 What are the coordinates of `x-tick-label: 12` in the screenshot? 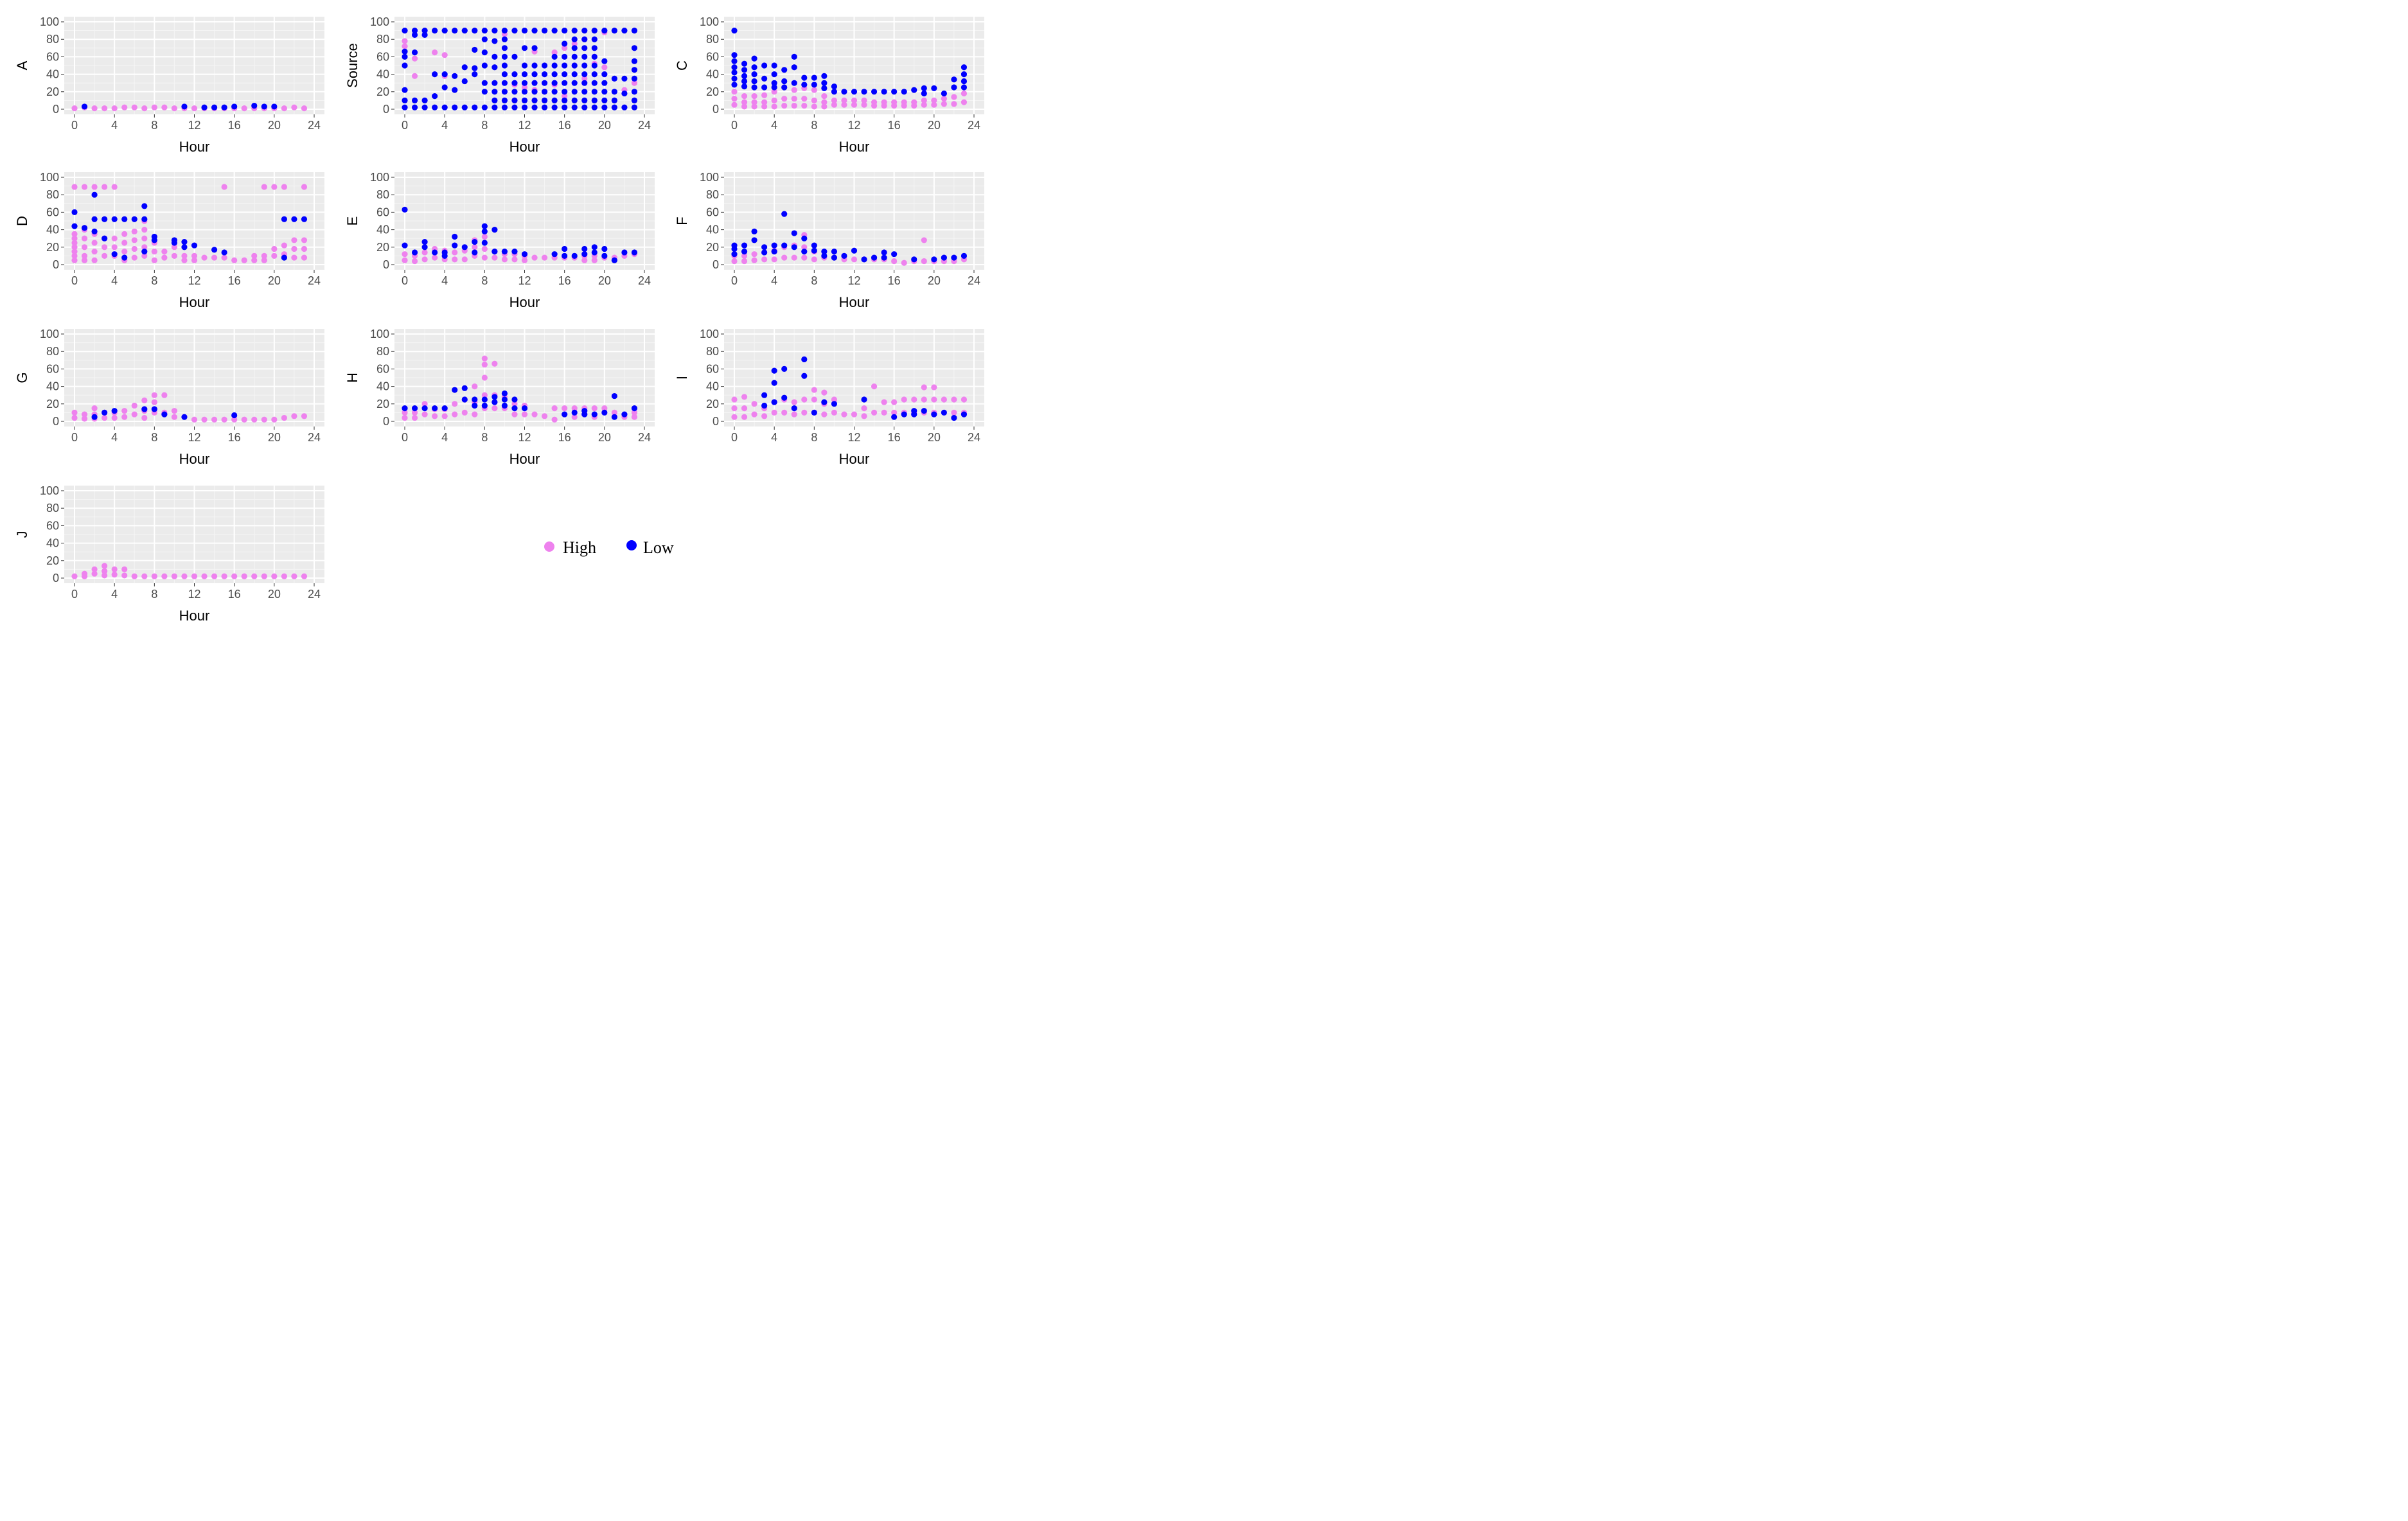 It's located at (853, 280).